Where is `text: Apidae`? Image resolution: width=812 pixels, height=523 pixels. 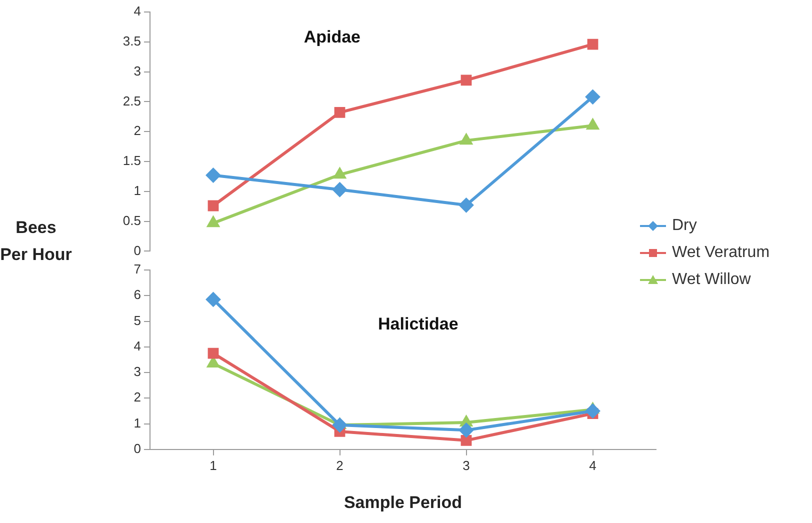
text: Apidae is located at coordinates (332, 37).